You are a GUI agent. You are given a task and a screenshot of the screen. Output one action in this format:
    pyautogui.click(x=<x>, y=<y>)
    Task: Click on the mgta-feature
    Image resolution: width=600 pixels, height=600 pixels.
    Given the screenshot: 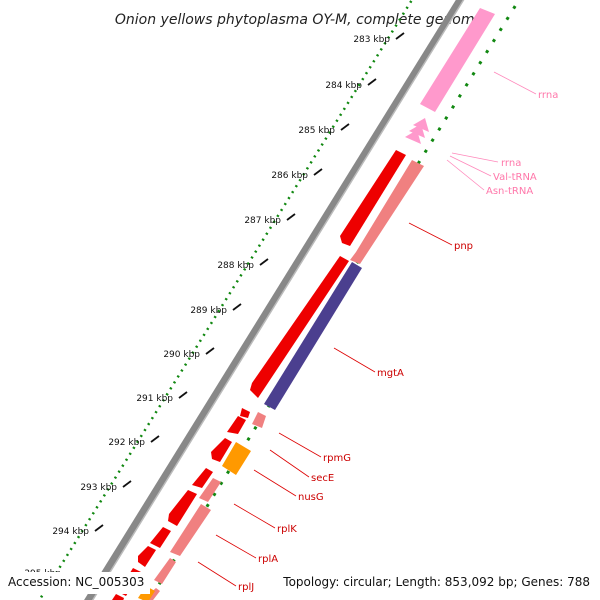 What is the action you would take?
    pyautogui.click(x=313, y=336)
    